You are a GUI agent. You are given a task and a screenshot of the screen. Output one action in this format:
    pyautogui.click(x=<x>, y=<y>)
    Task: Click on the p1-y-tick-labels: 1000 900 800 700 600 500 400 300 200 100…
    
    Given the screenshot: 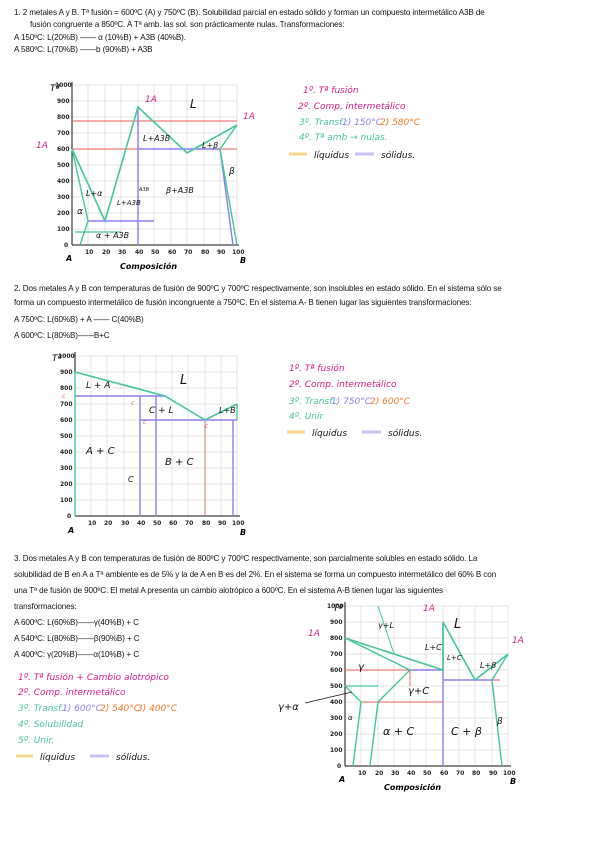 What is the action you would take?
    pyautogui.click(x=63, y=165)
    